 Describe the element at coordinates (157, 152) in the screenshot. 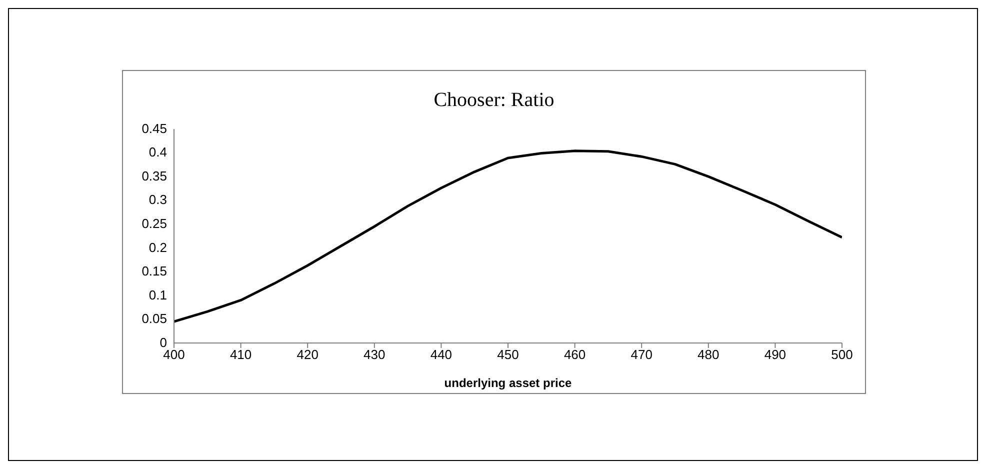

I see `y-tick-label: 0.4` at that location.